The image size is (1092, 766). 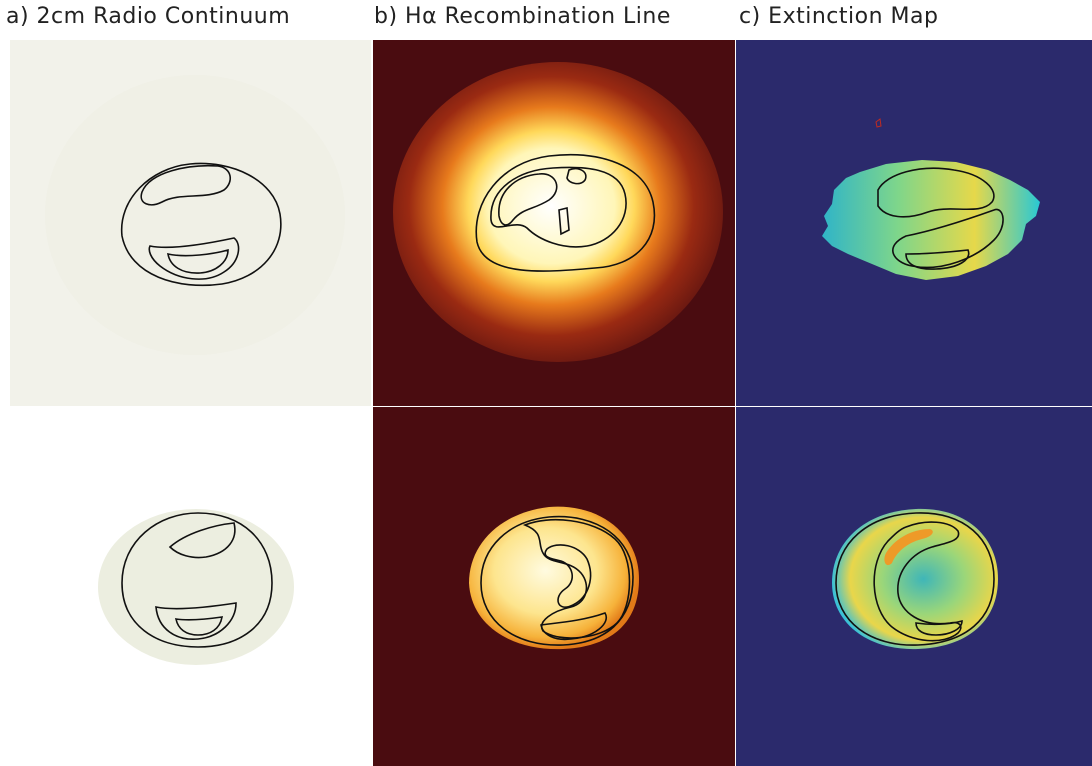 What do you see at coordinates (148, 16) in the screenshot?
I see `panel-a-title: a) 2cm Radio Continuum` at bounding box center [148, 16].